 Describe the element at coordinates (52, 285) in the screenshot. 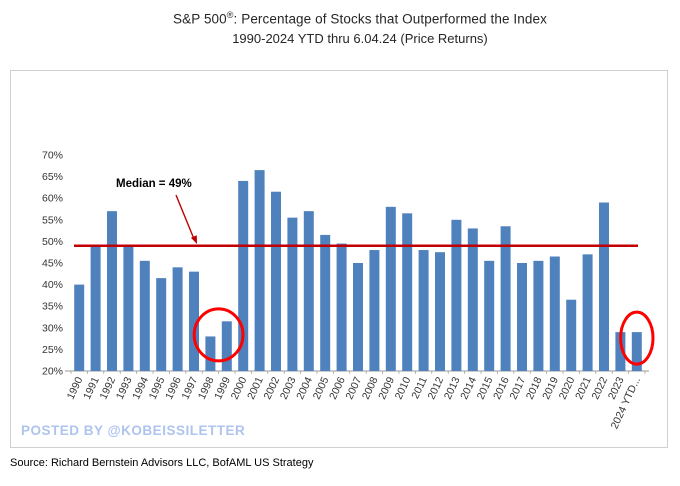

I see `y-axis-label: 40%` at that location.